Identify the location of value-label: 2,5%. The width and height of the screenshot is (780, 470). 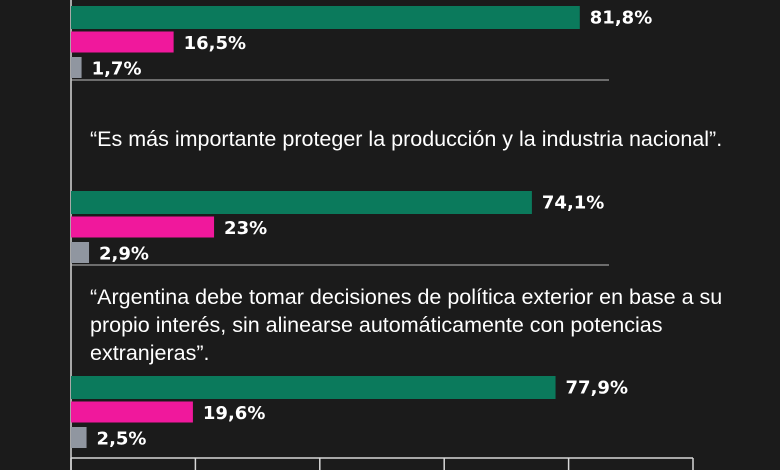
(122, 439).